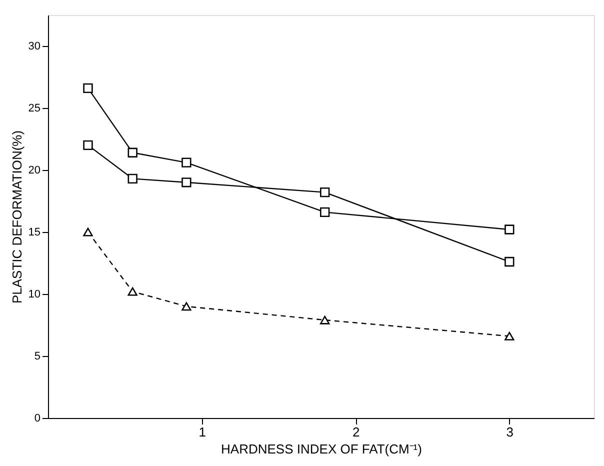  I want to click on y-tick-label: 15, so click(34, 232).